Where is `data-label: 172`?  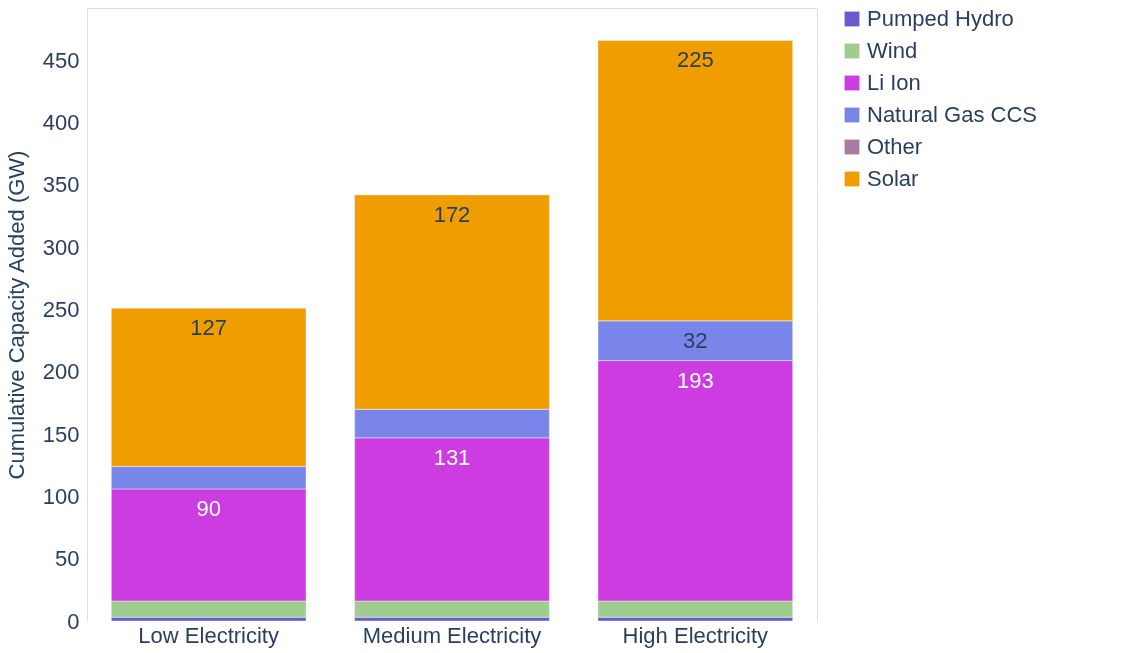
data-label: 172 is located at coordinates (452, 214).